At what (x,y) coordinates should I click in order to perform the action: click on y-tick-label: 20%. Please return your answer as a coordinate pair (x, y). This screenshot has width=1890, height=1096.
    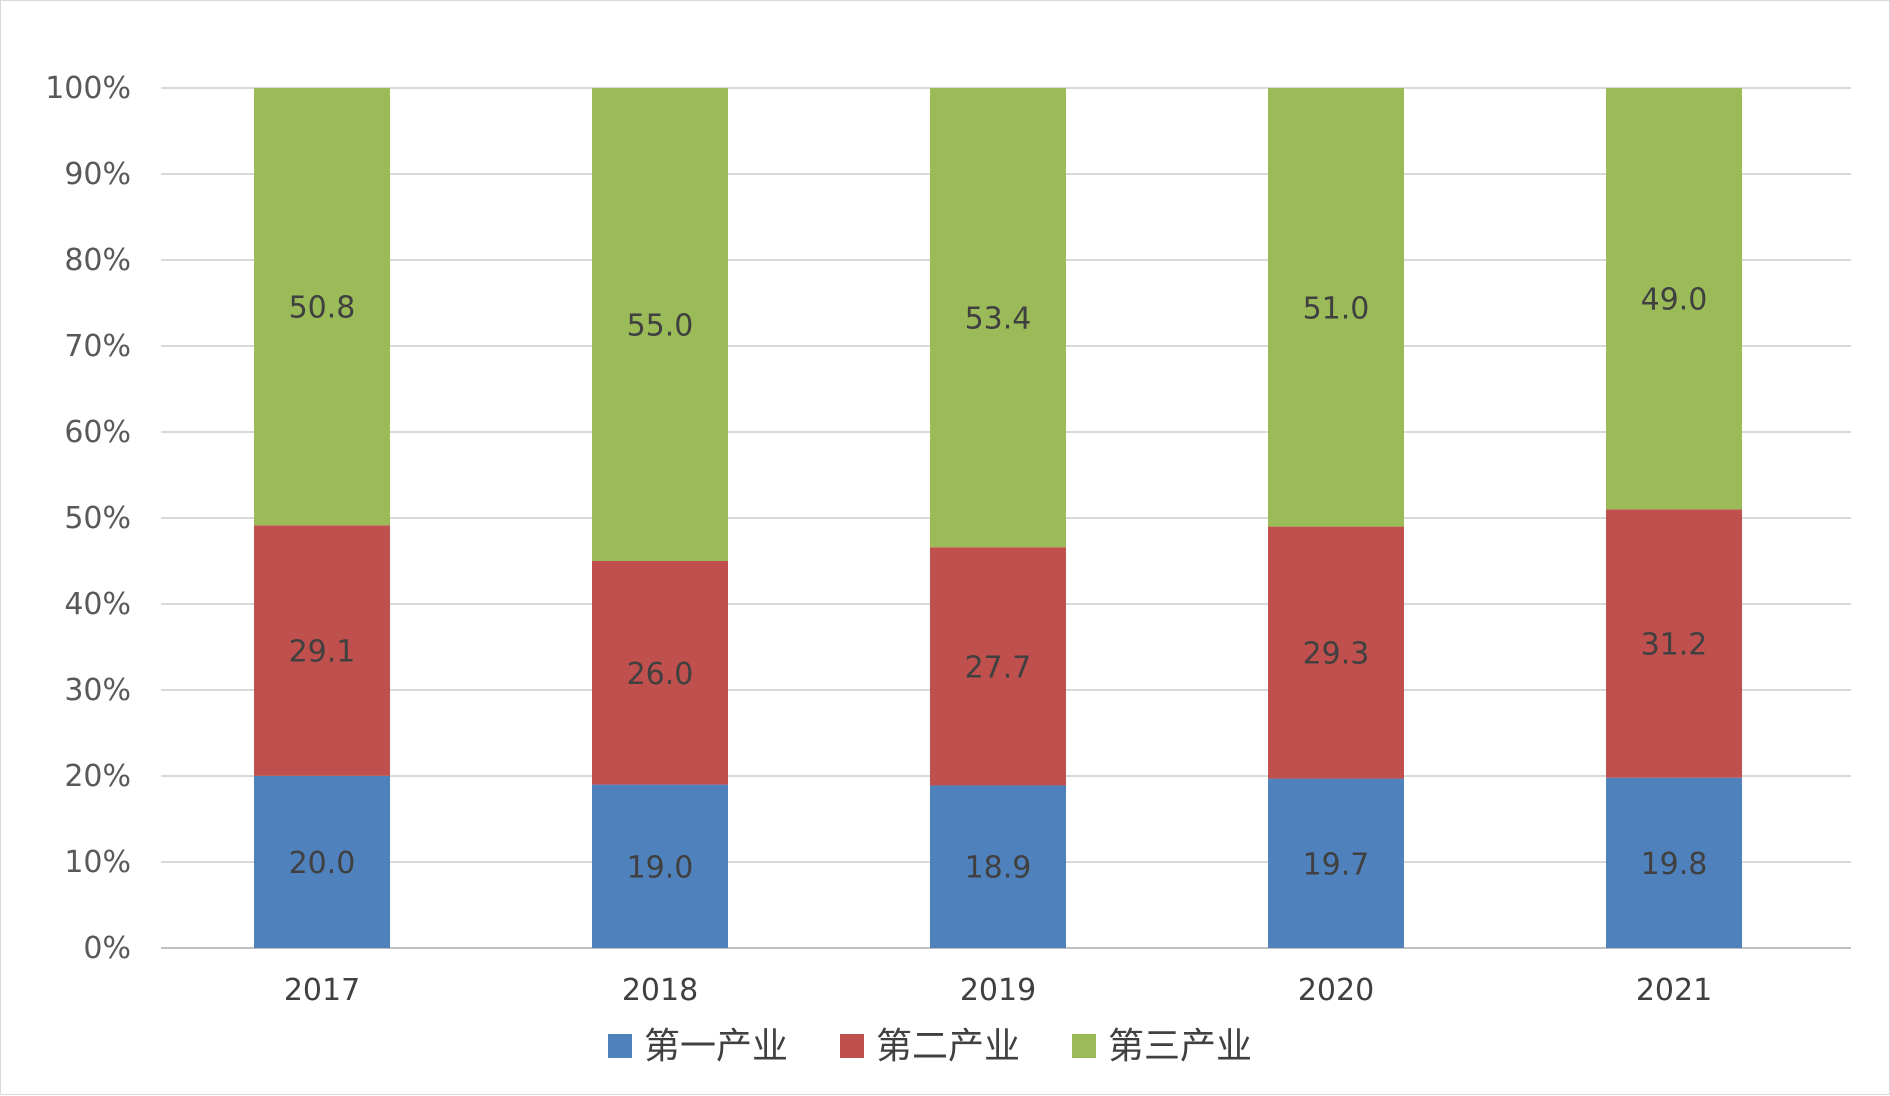
    Looking at the image, I should click on (97, 776).